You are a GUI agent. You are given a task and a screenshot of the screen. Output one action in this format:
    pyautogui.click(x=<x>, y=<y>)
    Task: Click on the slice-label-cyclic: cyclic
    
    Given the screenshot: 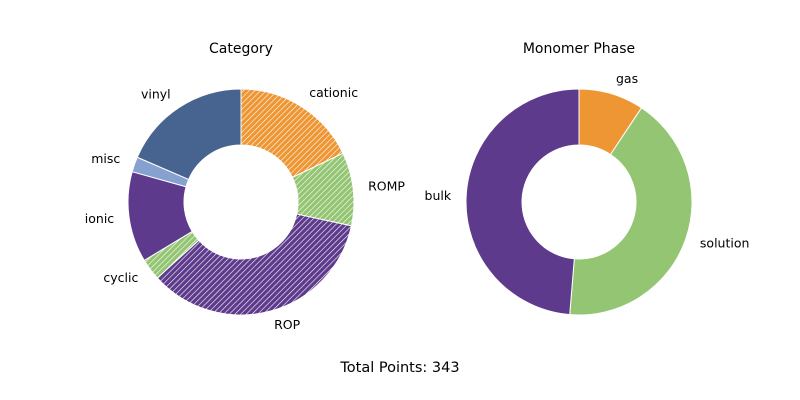 What is the action you would take?
    pyautogui.click(x=120, y=277)
    